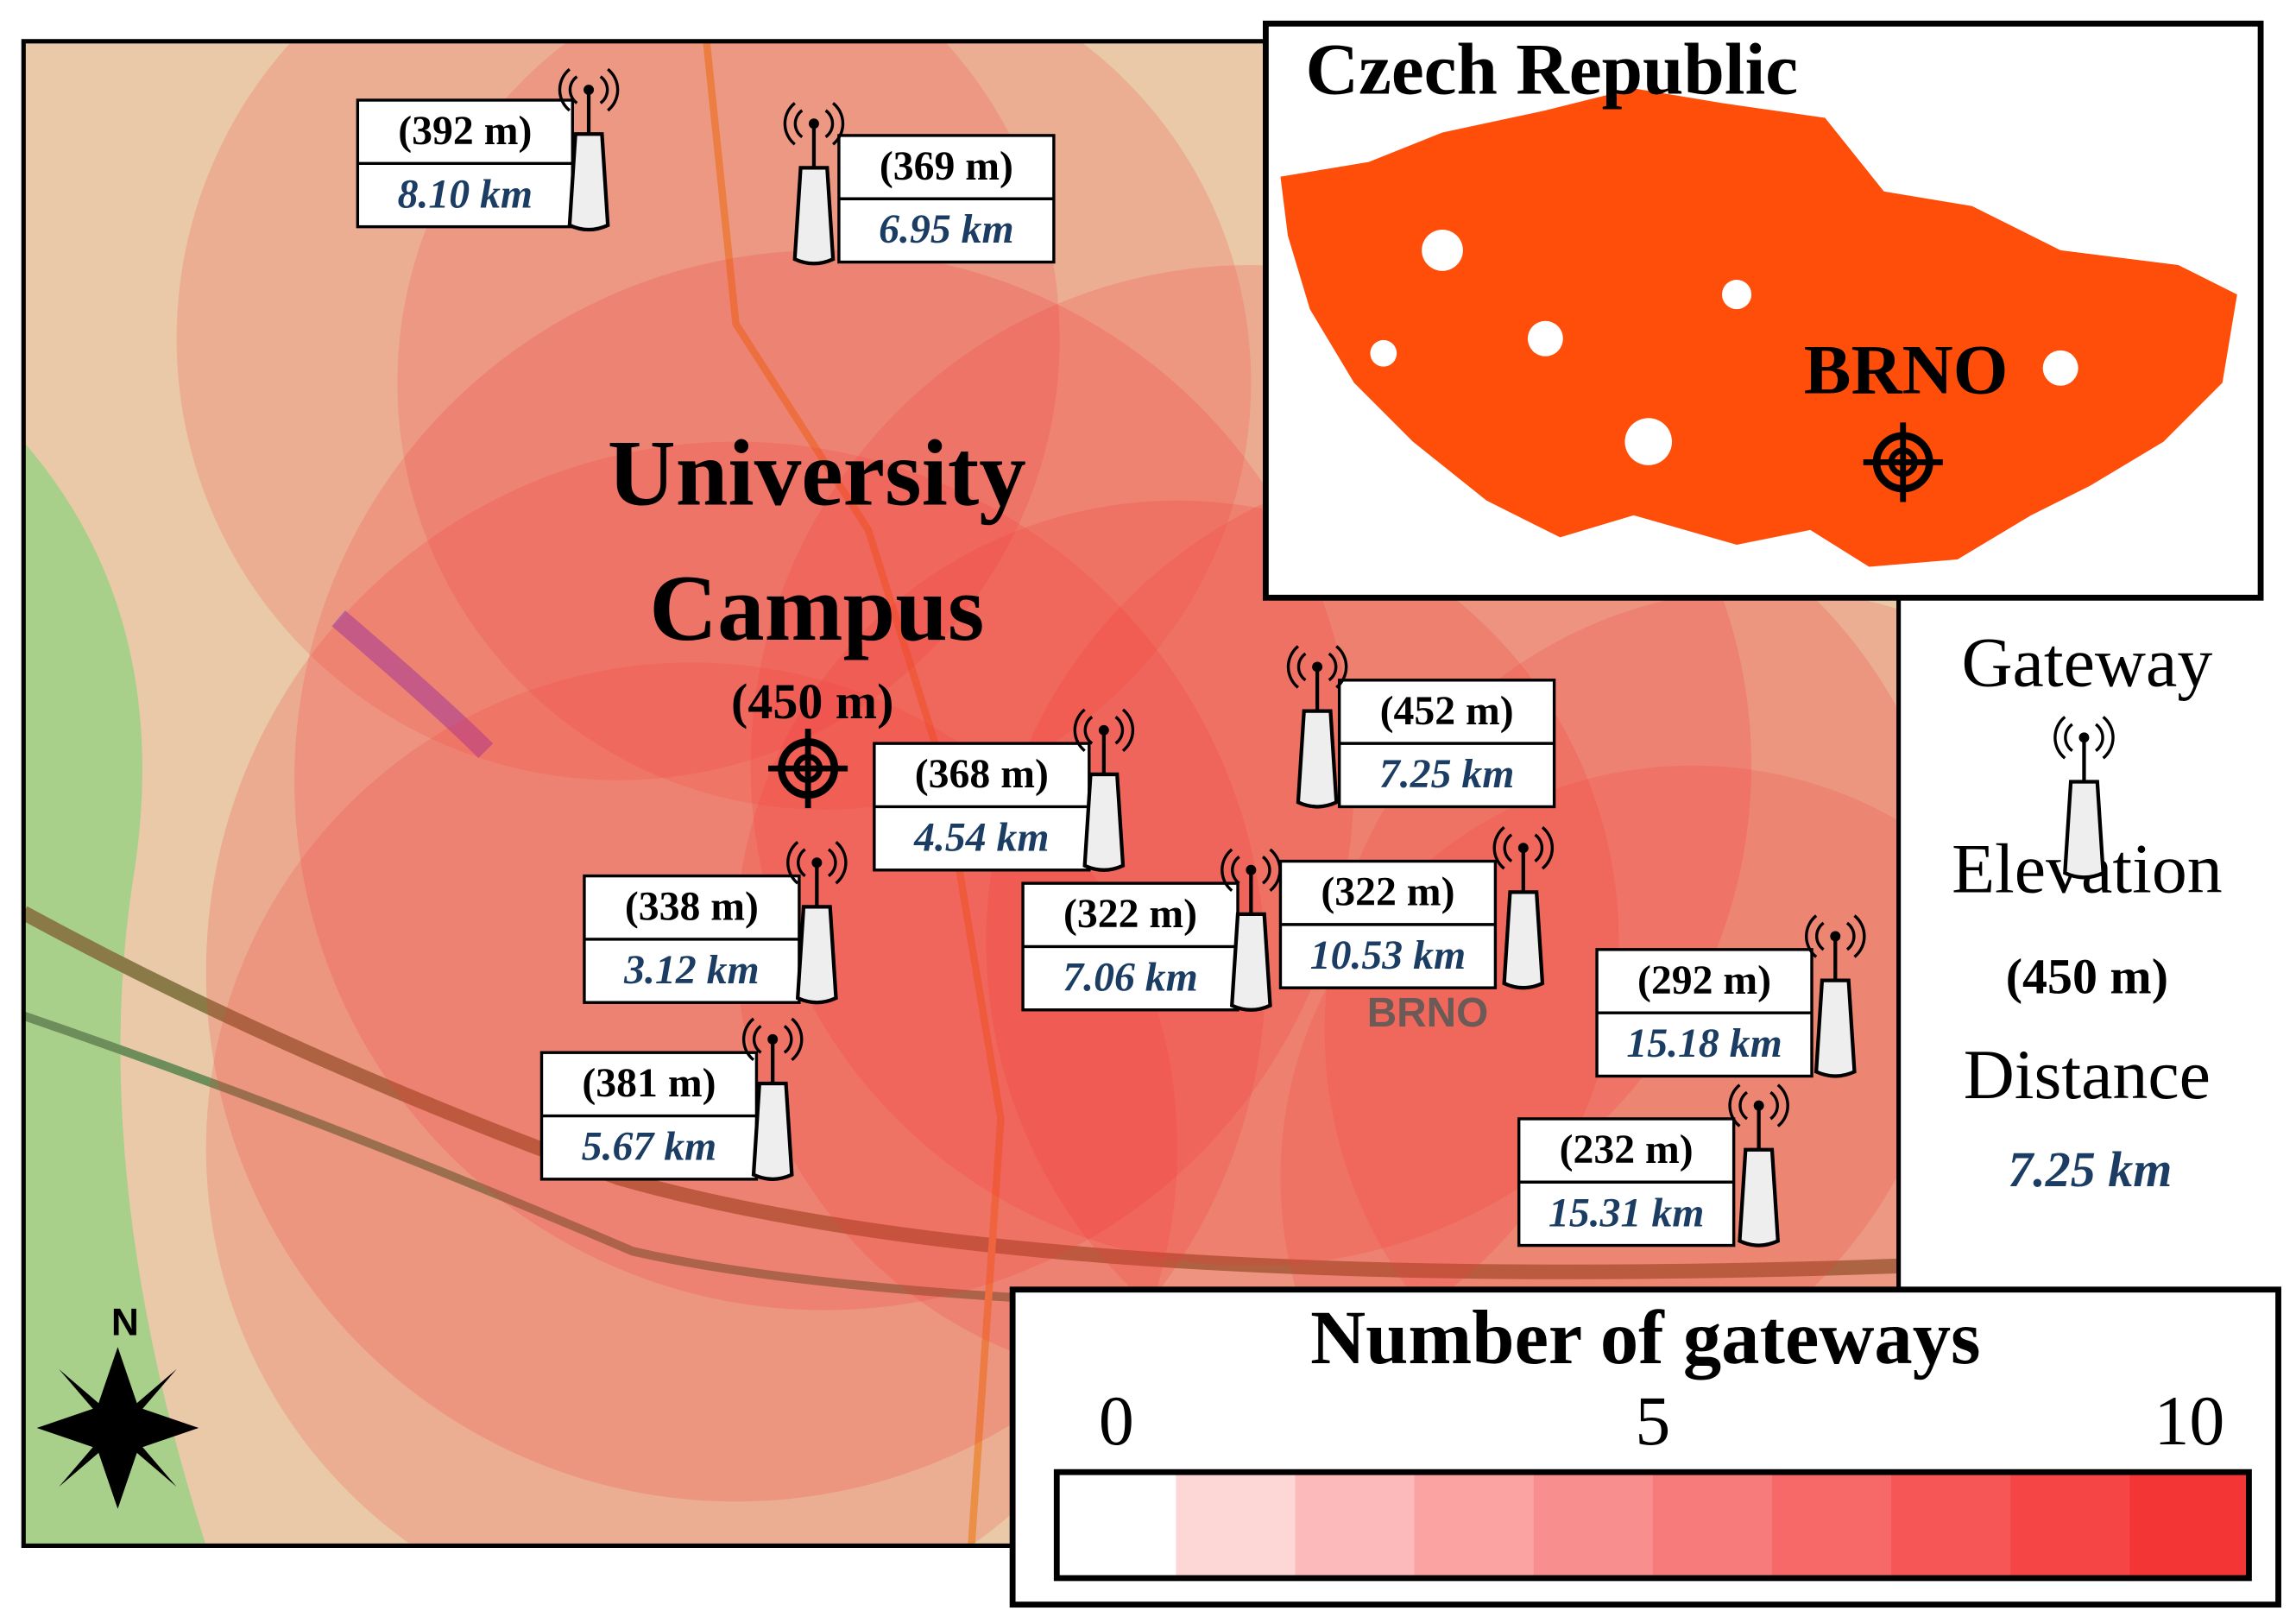 The width and height of the screenshot is (2296, 1617). What do you see at coordinates (1704, 1043) in the screenshot?
I see `gateway-distance: 15.18 km` at bounding box center [1704, 1043].